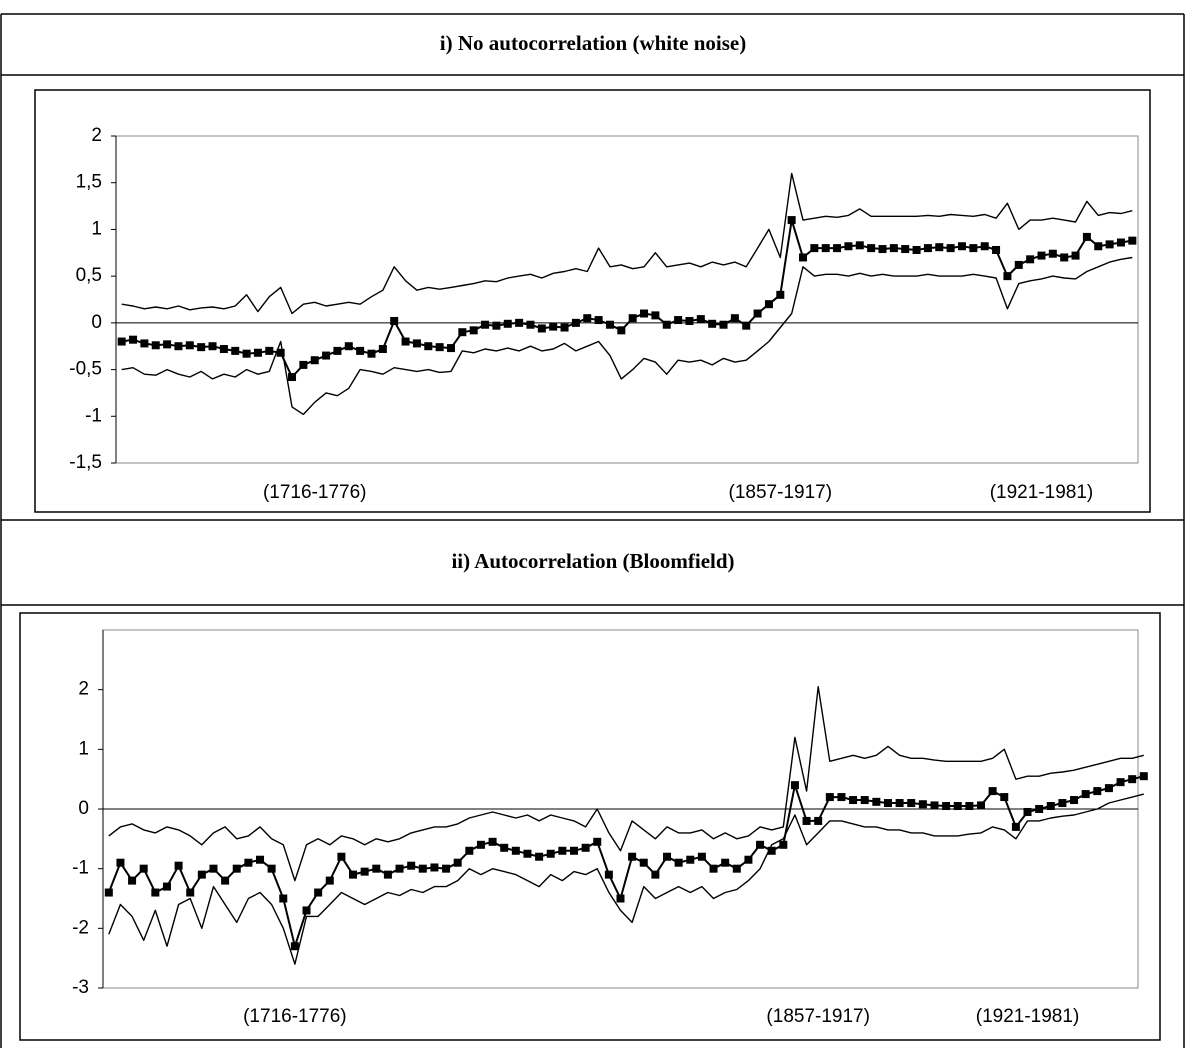  I want to click on x-tick-label: (1716-1776), so click(295, 1016).